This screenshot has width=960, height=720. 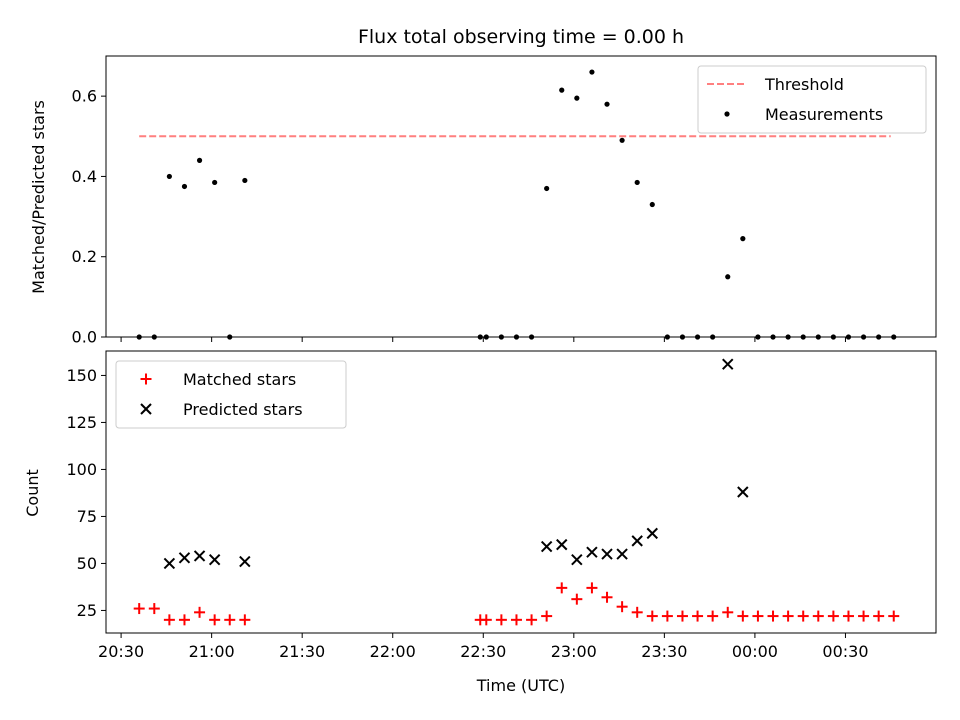 What do you see at coordinates (38, 197) in the screenshot?
I see `ratio-y-axis-label: Matched/Predicted stars` at bounding box center [38, 197].